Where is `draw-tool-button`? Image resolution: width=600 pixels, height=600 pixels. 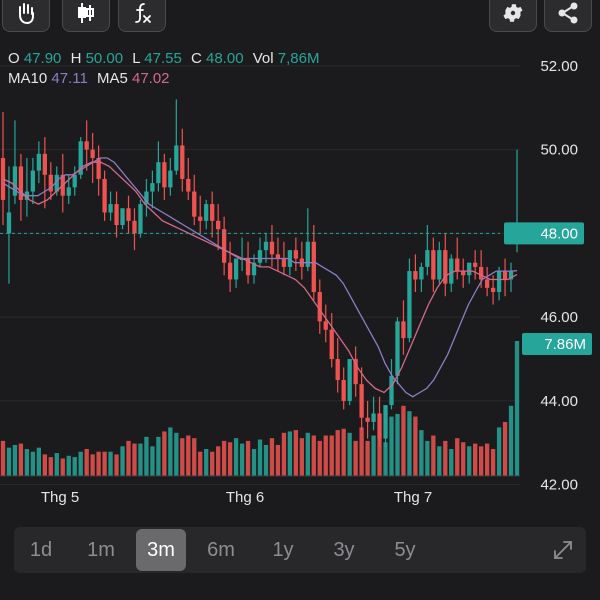 draw-tool-button is located at coordinates (26, 16).